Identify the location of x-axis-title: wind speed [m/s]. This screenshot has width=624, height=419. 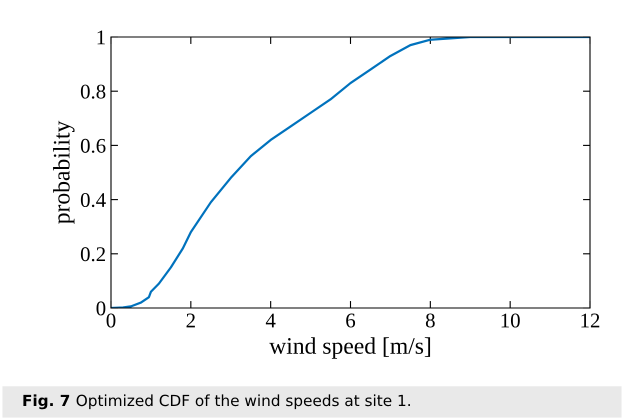
(349, 348).